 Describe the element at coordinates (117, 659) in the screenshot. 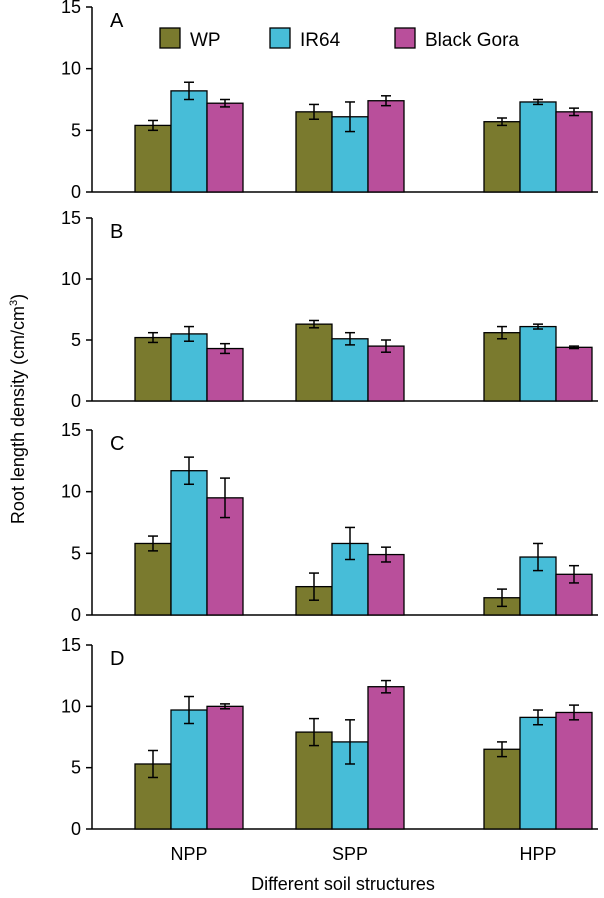

I see `panel-label: D` at that location.